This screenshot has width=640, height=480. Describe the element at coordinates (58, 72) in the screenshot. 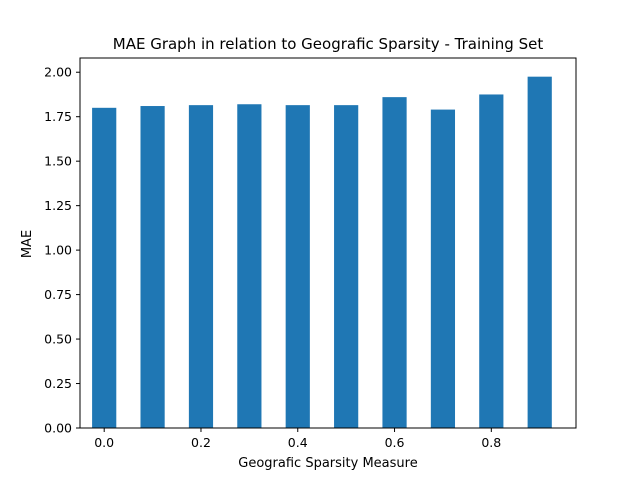

I see `y-tick-label: 2.00` at that location.